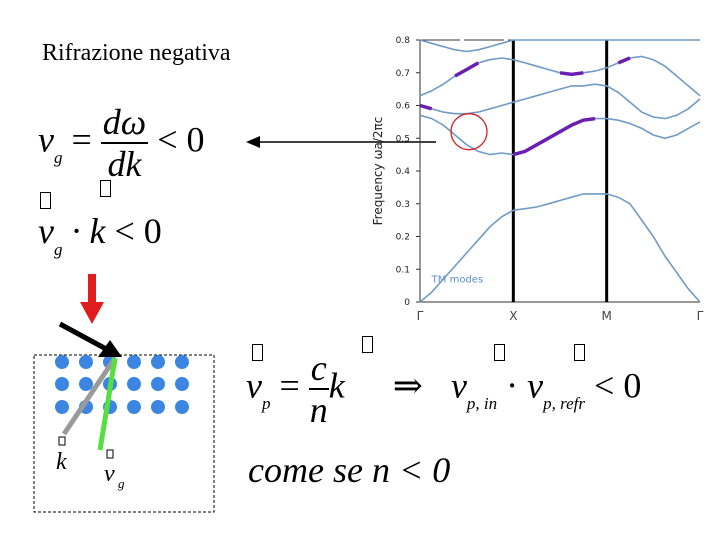  Describe the element at coordinates (367, 344) in the screenshot. I see `vector-marker-k2` at that location.